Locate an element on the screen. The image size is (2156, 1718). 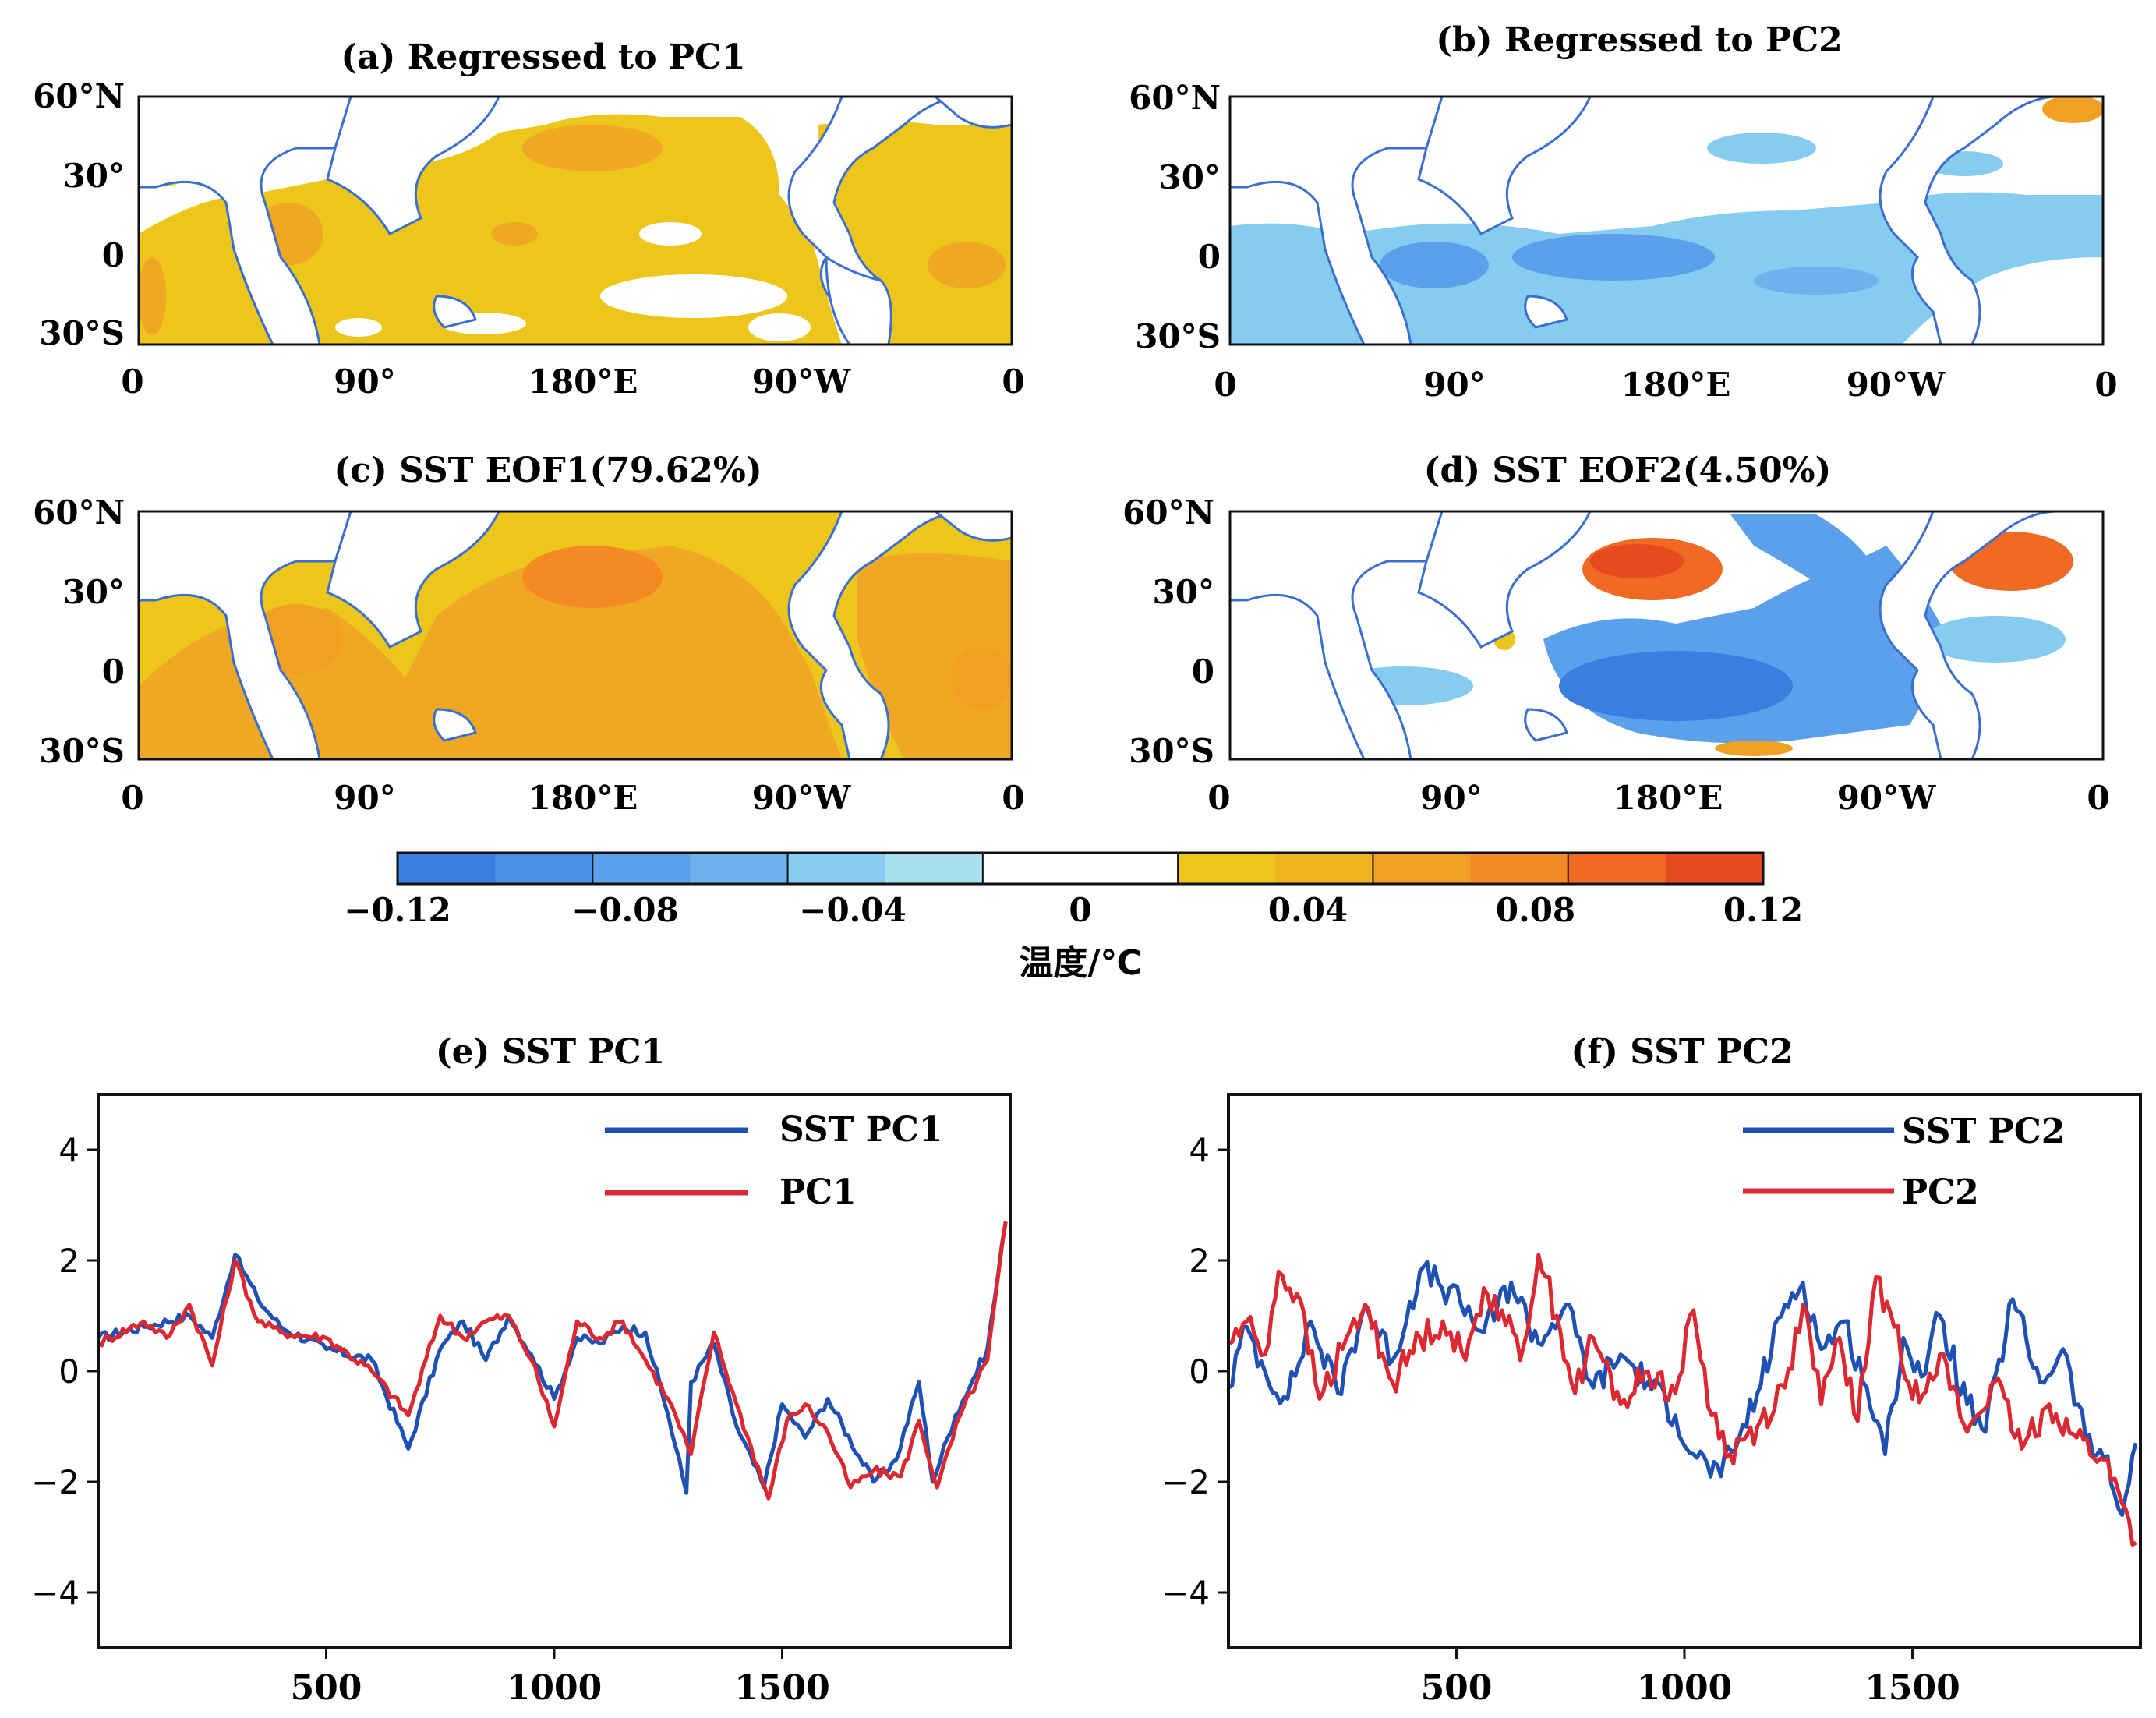
colorbar: −0.12 −0.08 −0.04 0 0.04 0.08 0.12 温度/℃ is located at coordinates (1073, 917).